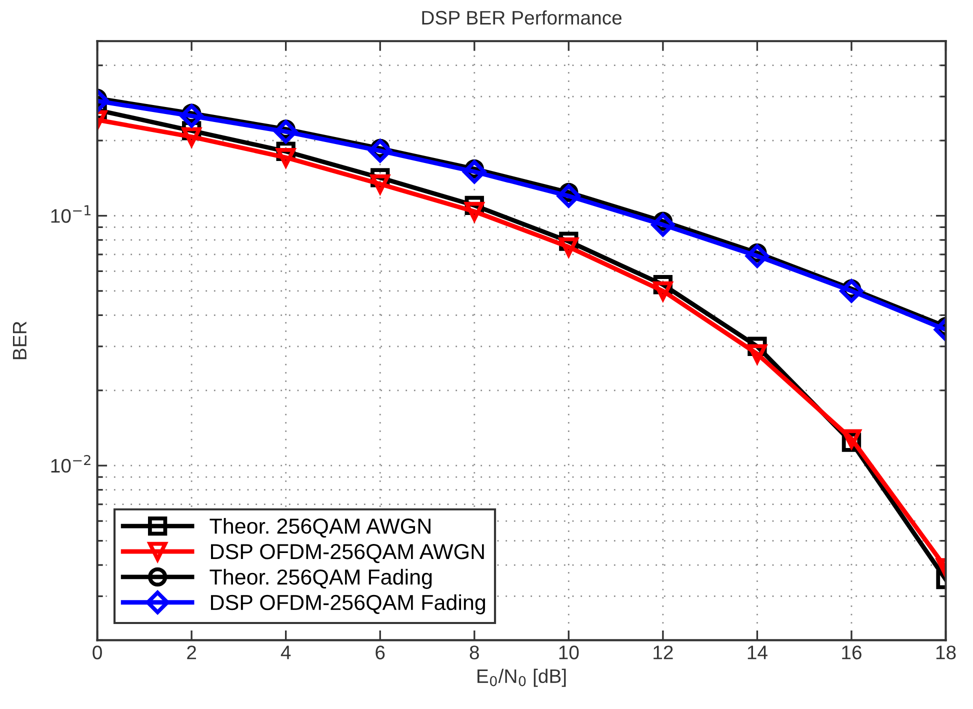  I want to click on y-tick-label: 10$^{−1}$, so click(70, 214).